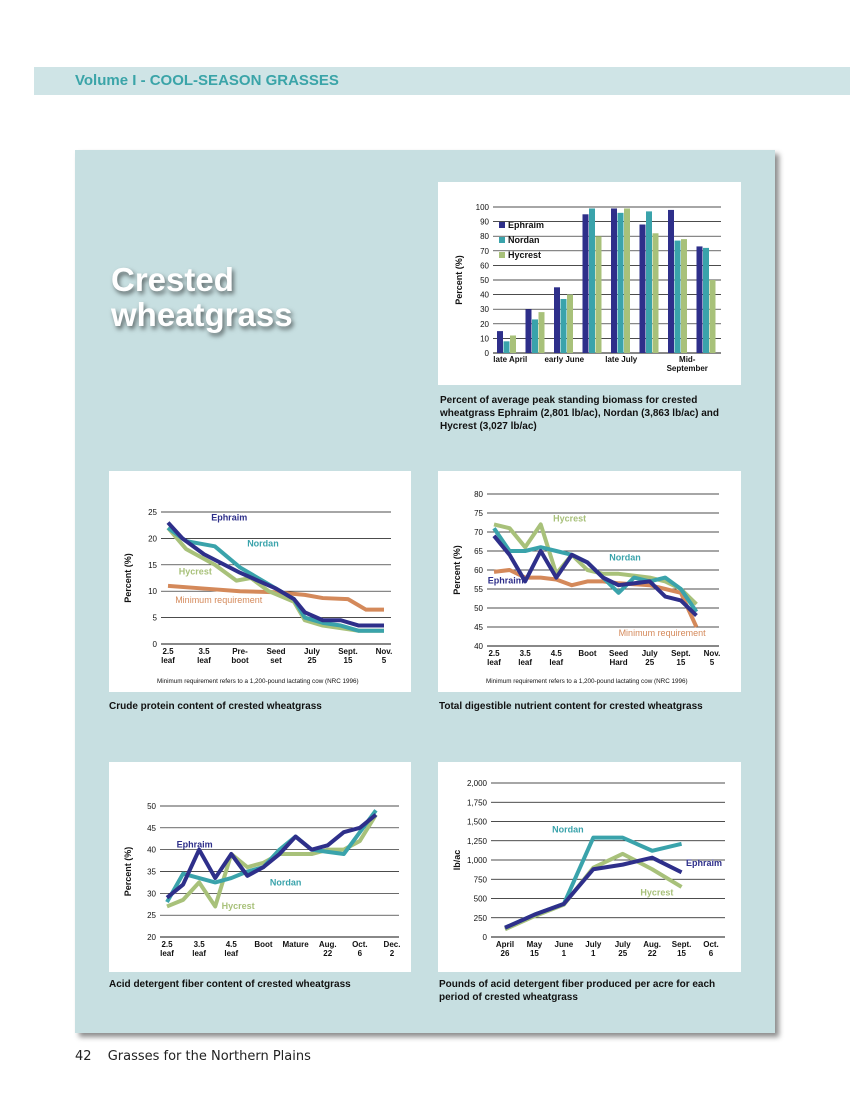 This screenshot has width=850, height=1100. What do you see at coordinates (502, 240) in the screenshot?
I see `legend-swatch-nordan` at bounding box center [502, 240].